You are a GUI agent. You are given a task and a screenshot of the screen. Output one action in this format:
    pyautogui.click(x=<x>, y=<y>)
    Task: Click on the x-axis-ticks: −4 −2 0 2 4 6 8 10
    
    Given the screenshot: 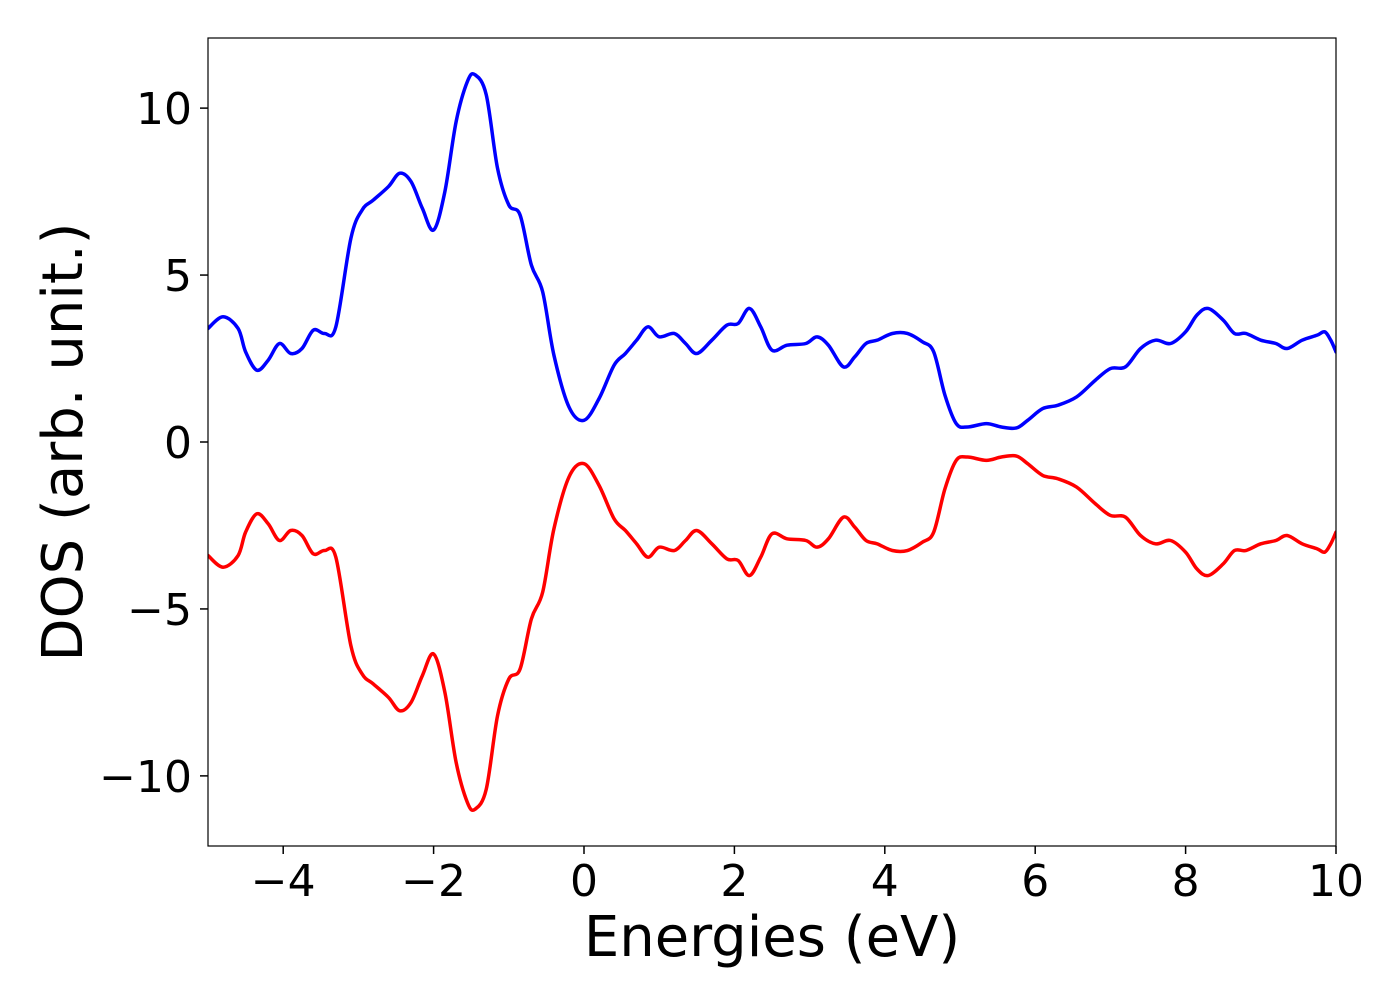 What is the action you would take?
    pyautogui.click(x=807, y=876)
    